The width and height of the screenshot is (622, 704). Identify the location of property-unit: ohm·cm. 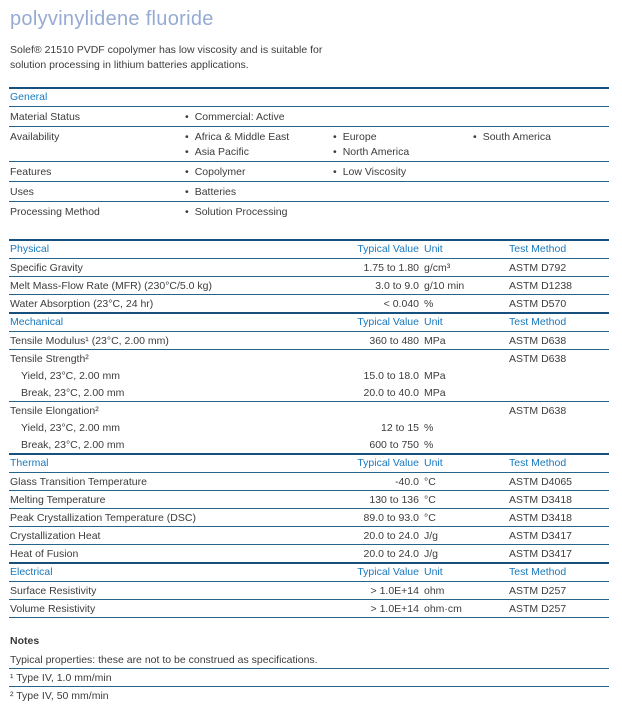
(443, 608).